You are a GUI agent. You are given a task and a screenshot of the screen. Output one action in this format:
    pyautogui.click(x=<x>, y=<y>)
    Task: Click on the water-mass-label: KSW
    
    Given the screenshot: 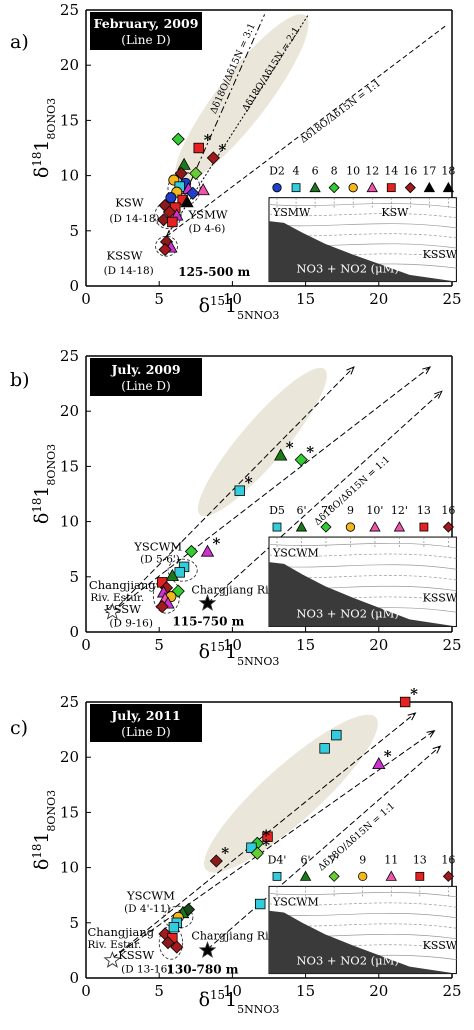 What is the action you would take?
    pyautogui.click(x=129, y=203)
    